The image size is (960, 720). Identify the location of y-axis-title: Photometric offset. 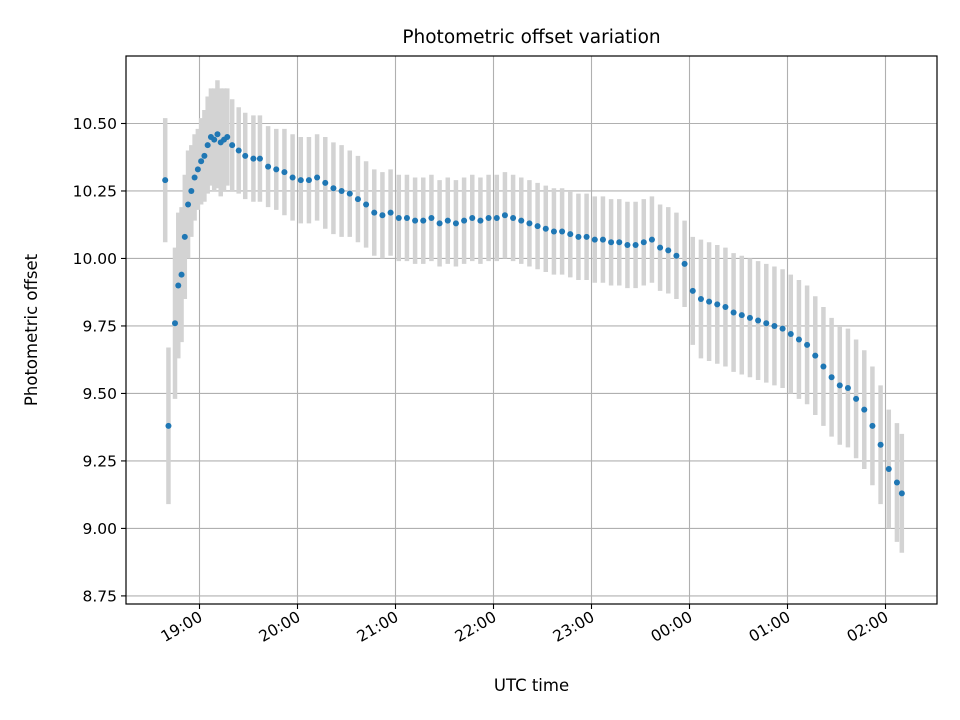
(31, 329).